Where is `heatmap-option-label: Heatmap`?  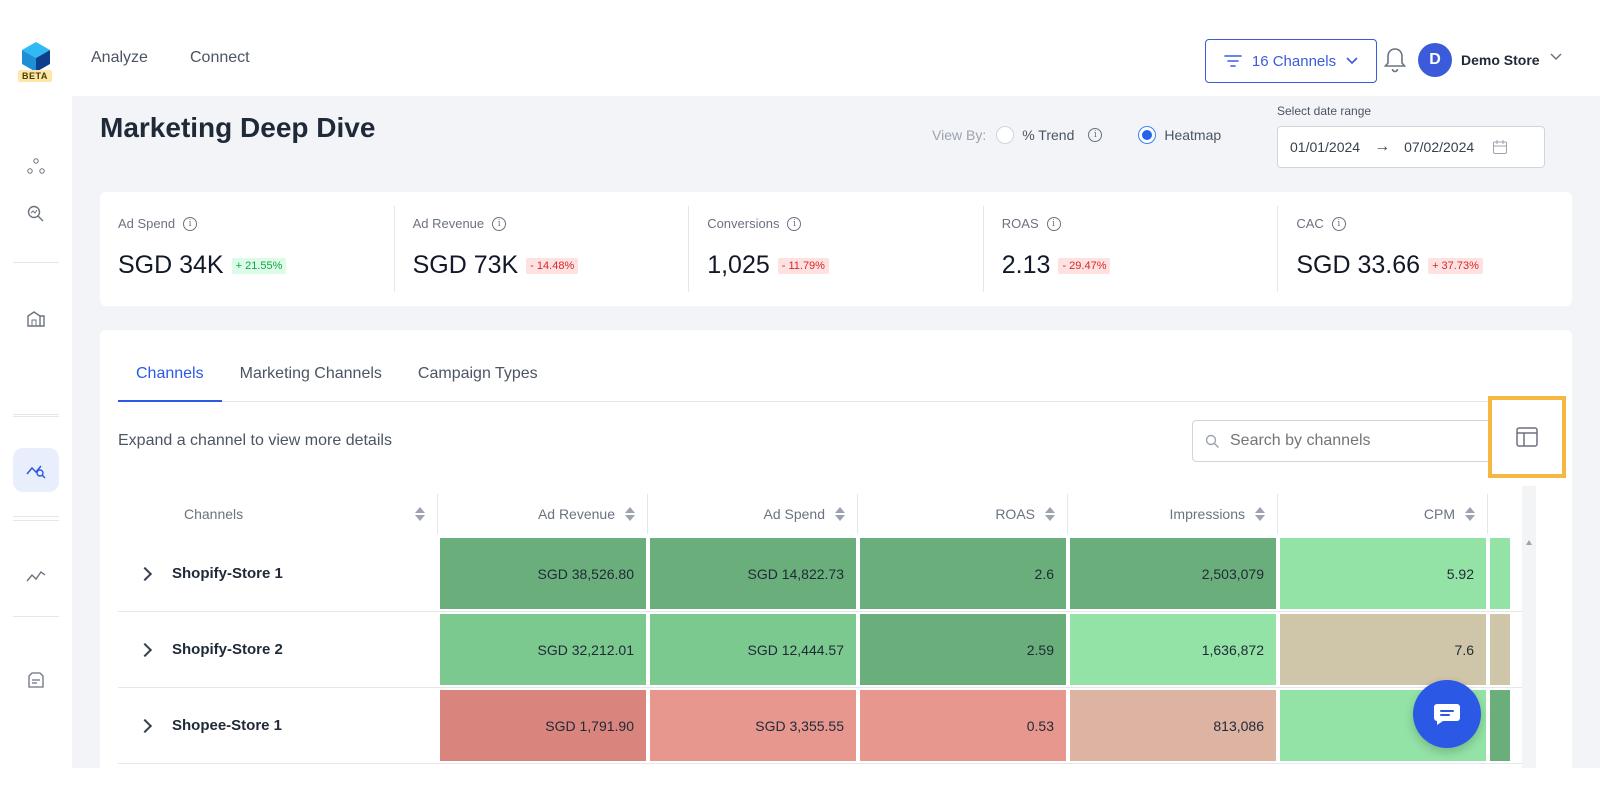
heatmap-option-label: Heatmap is located at coordinates (1193, 135).